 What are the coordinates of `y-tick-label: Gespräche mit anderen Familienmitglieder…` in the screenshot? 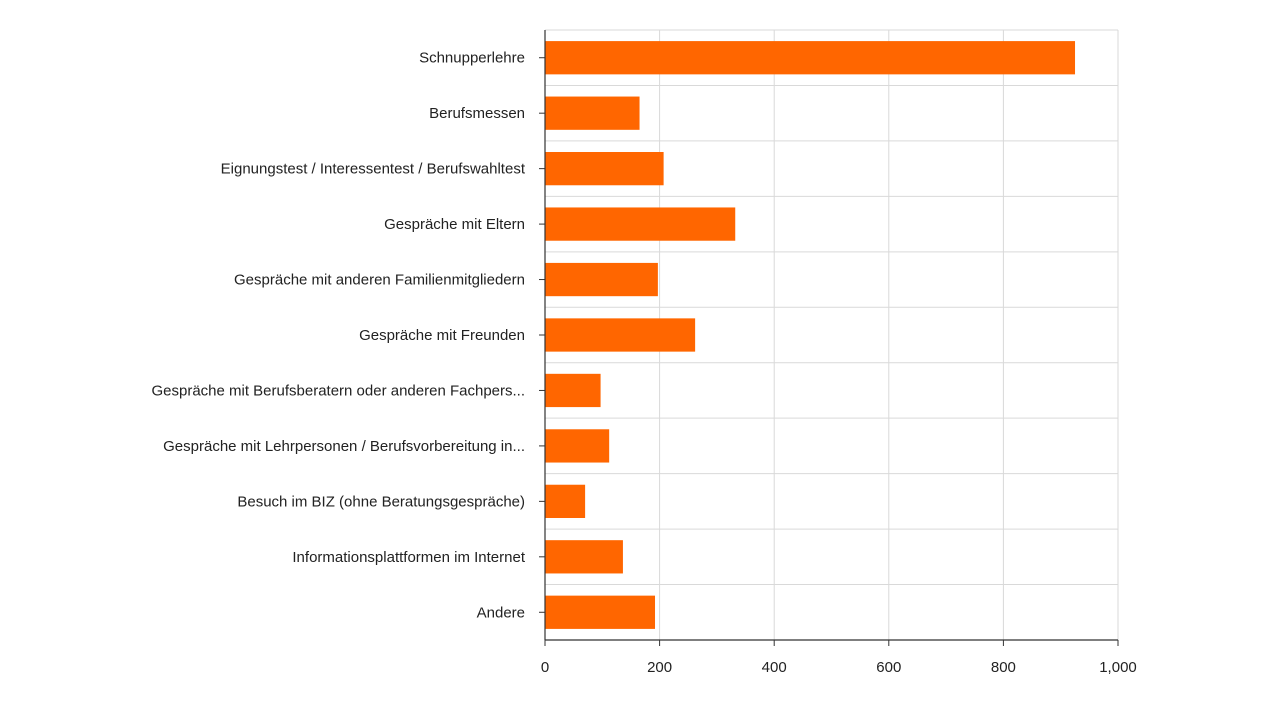 It's located at (379, 280).